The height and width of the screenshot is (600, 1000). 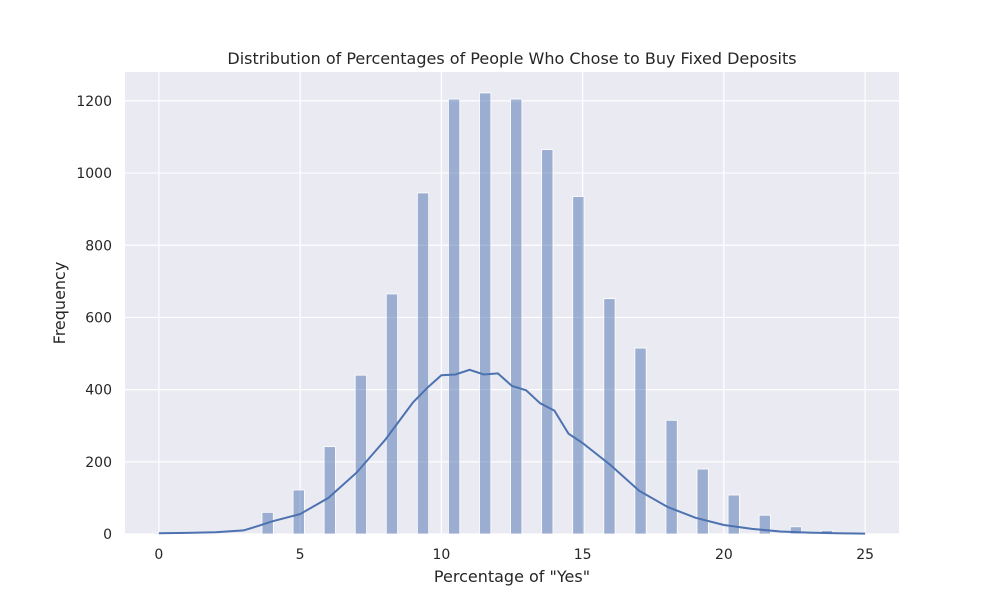 What do you see at coordinates (94, 174) in the screenshot?
I see `y-tick-label: 1000` at bounding box center [94, 174].